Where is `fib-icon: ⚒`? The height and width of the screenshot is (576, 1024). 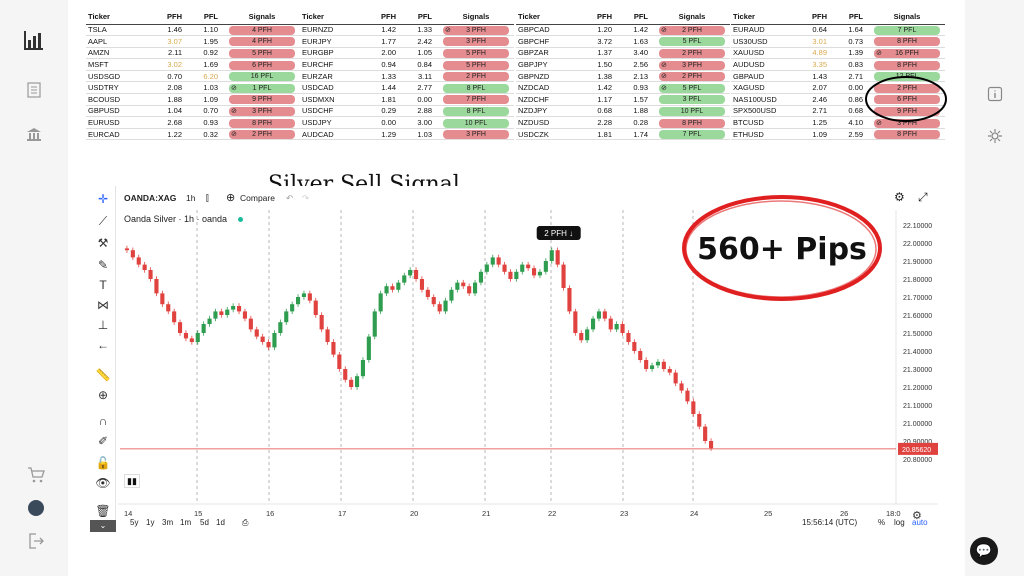 fib-icon: ⚒ is located at coordinates (103, 243).